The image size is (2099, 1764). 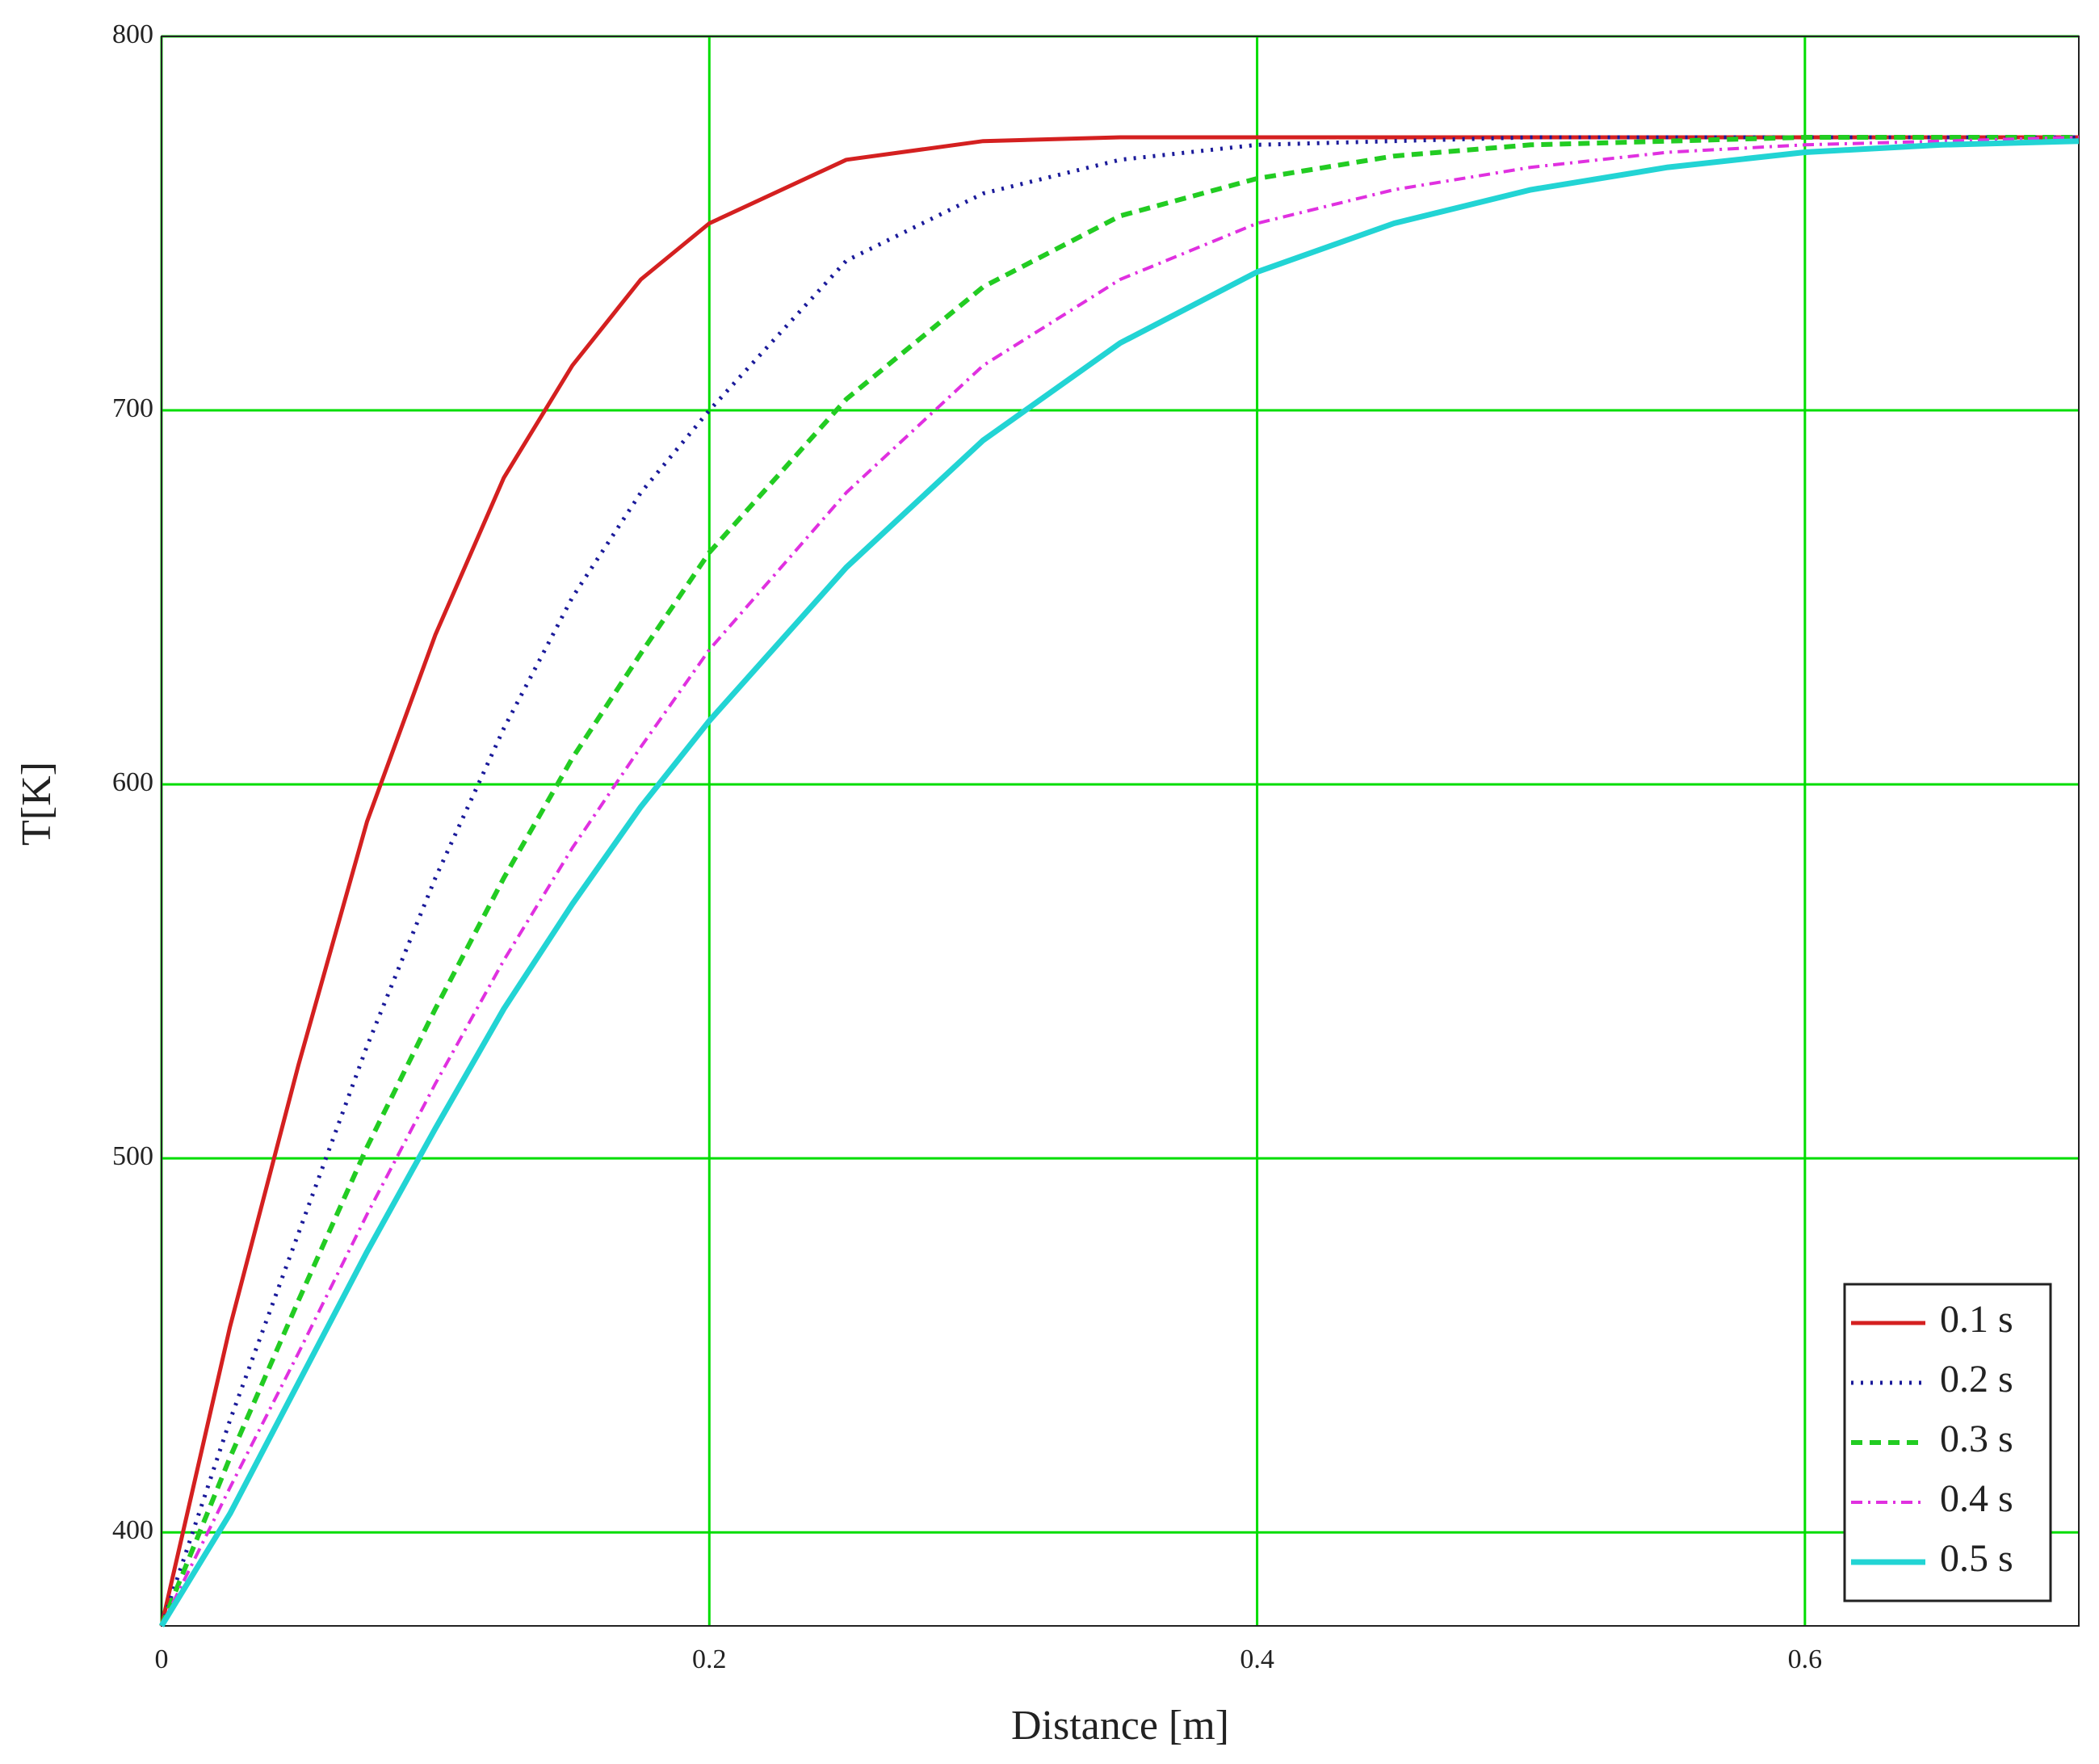 What do you see at coordinates (132, 1530) in the screenshot?
I see `y-tick-label: 400` at bounding box center [132, 1530].